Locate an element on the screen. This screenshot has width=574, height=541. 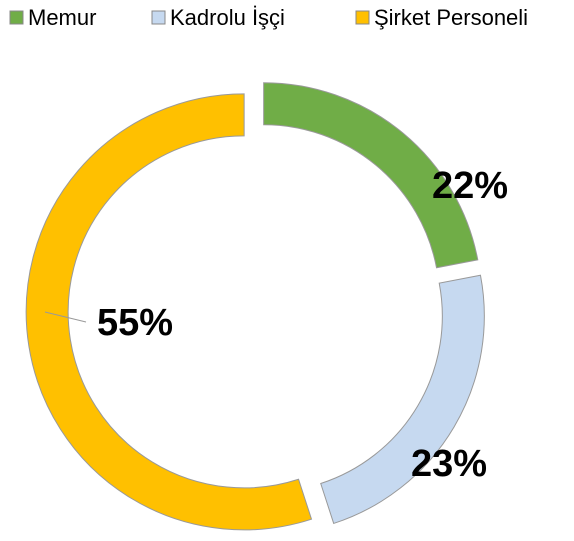
leader-line is located at coordinates (65, 317).